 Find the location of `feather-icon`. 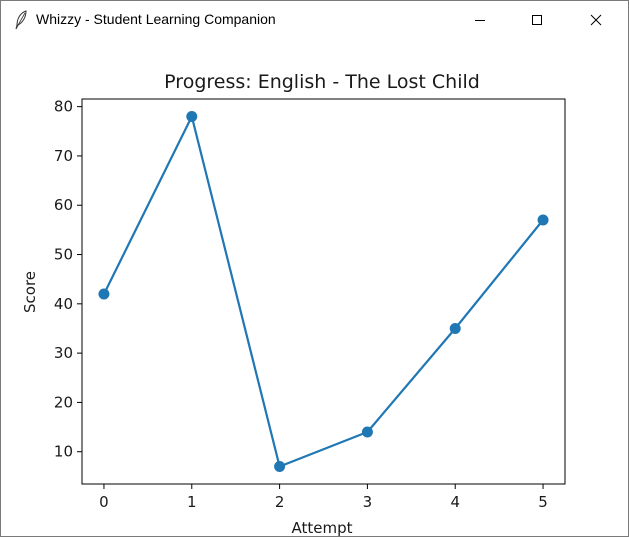

feather-icon is located at coordinates (21, 20).